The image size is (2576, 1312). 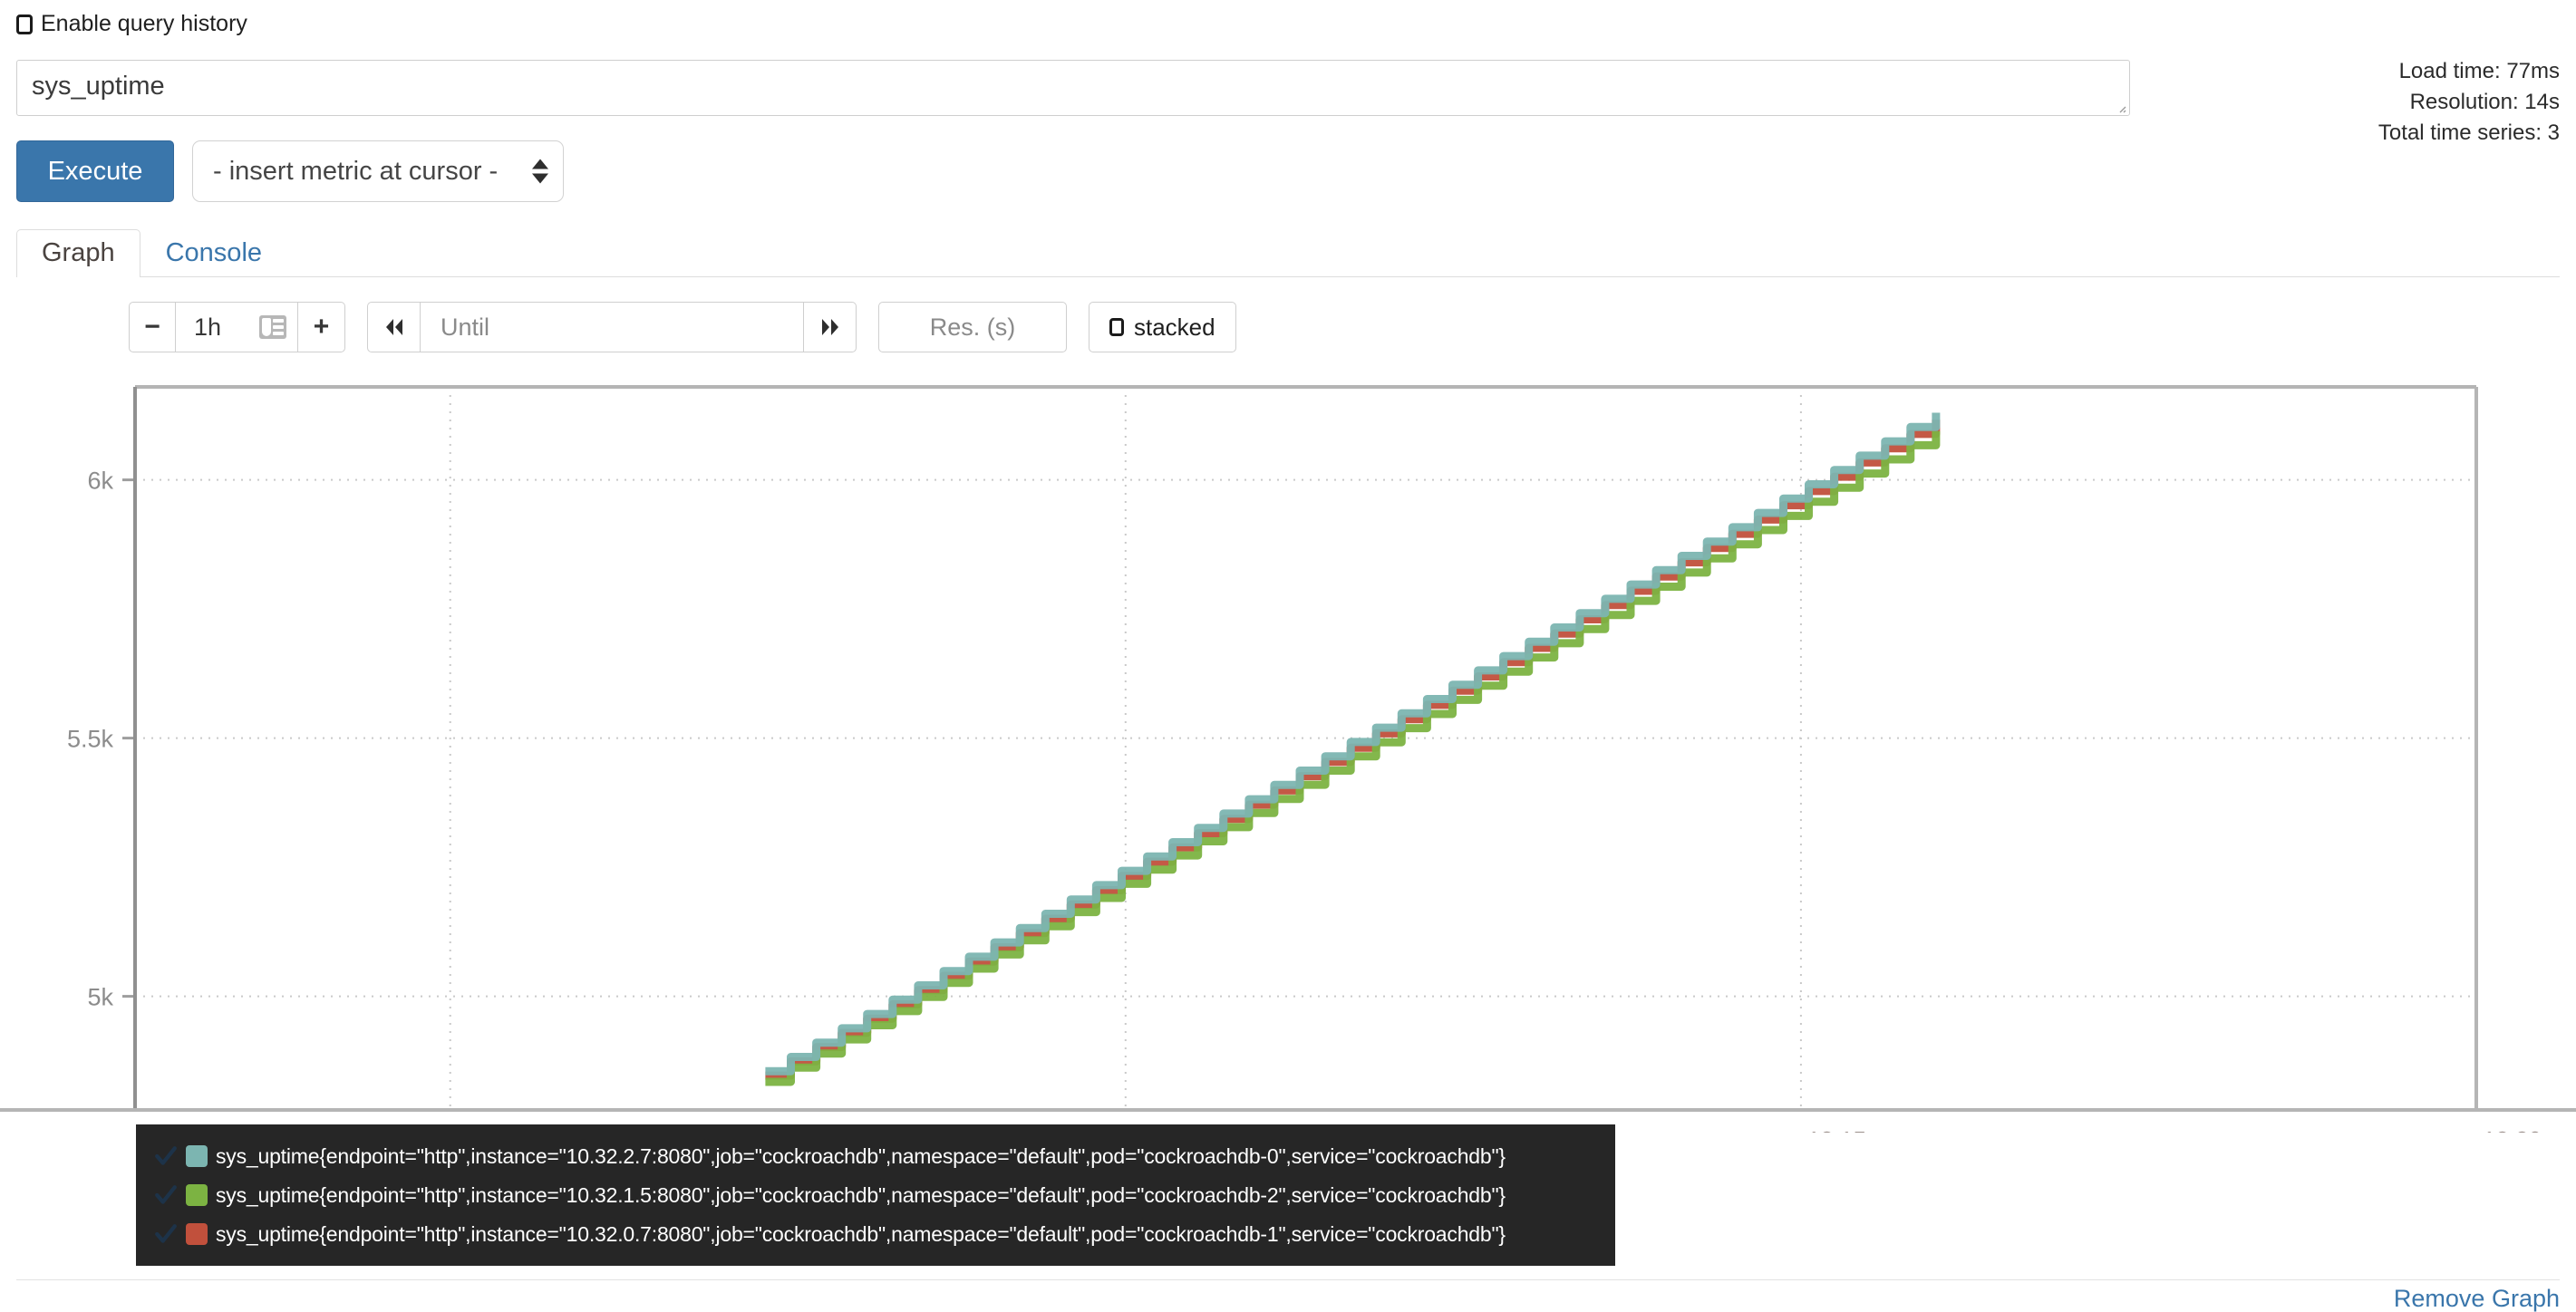 I want to click on query-history-checkbox-icon, so click(x=24, y=24).